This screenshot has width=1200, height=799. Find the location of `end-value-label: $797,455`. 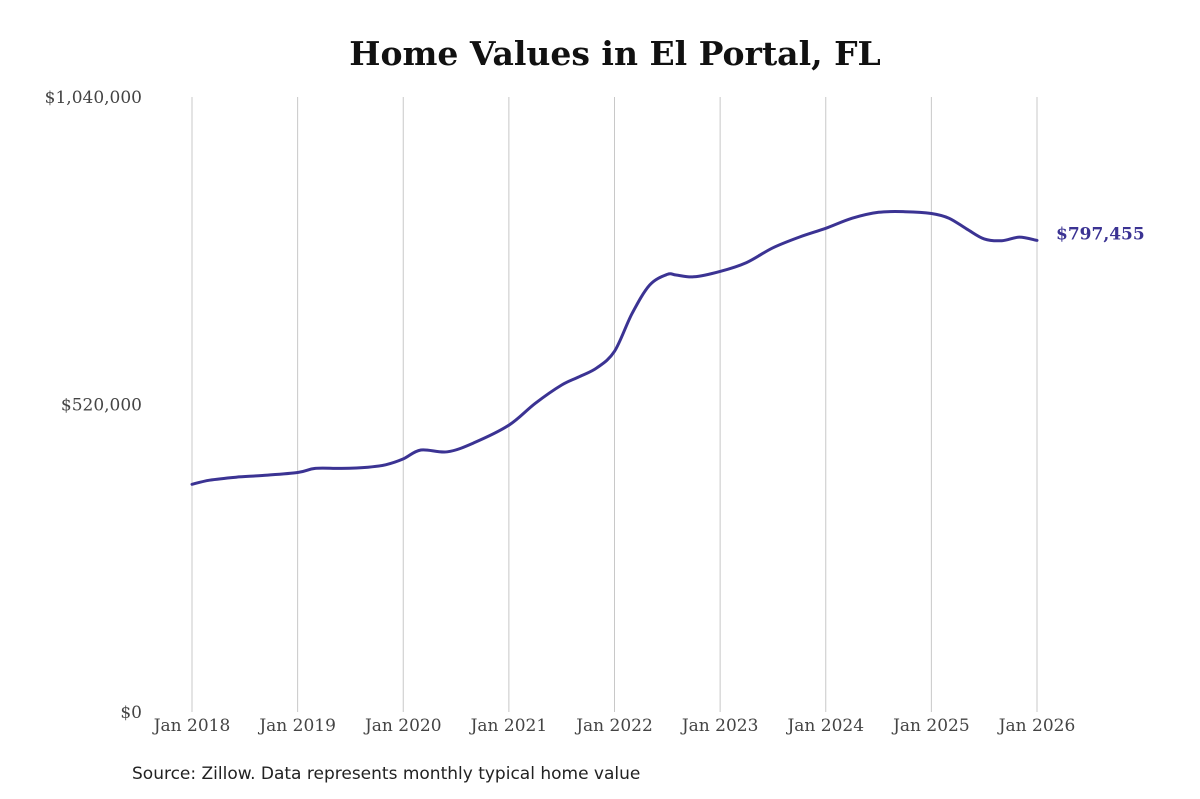

end-value-label: $797,455 is located at coordinates (1100, 234).